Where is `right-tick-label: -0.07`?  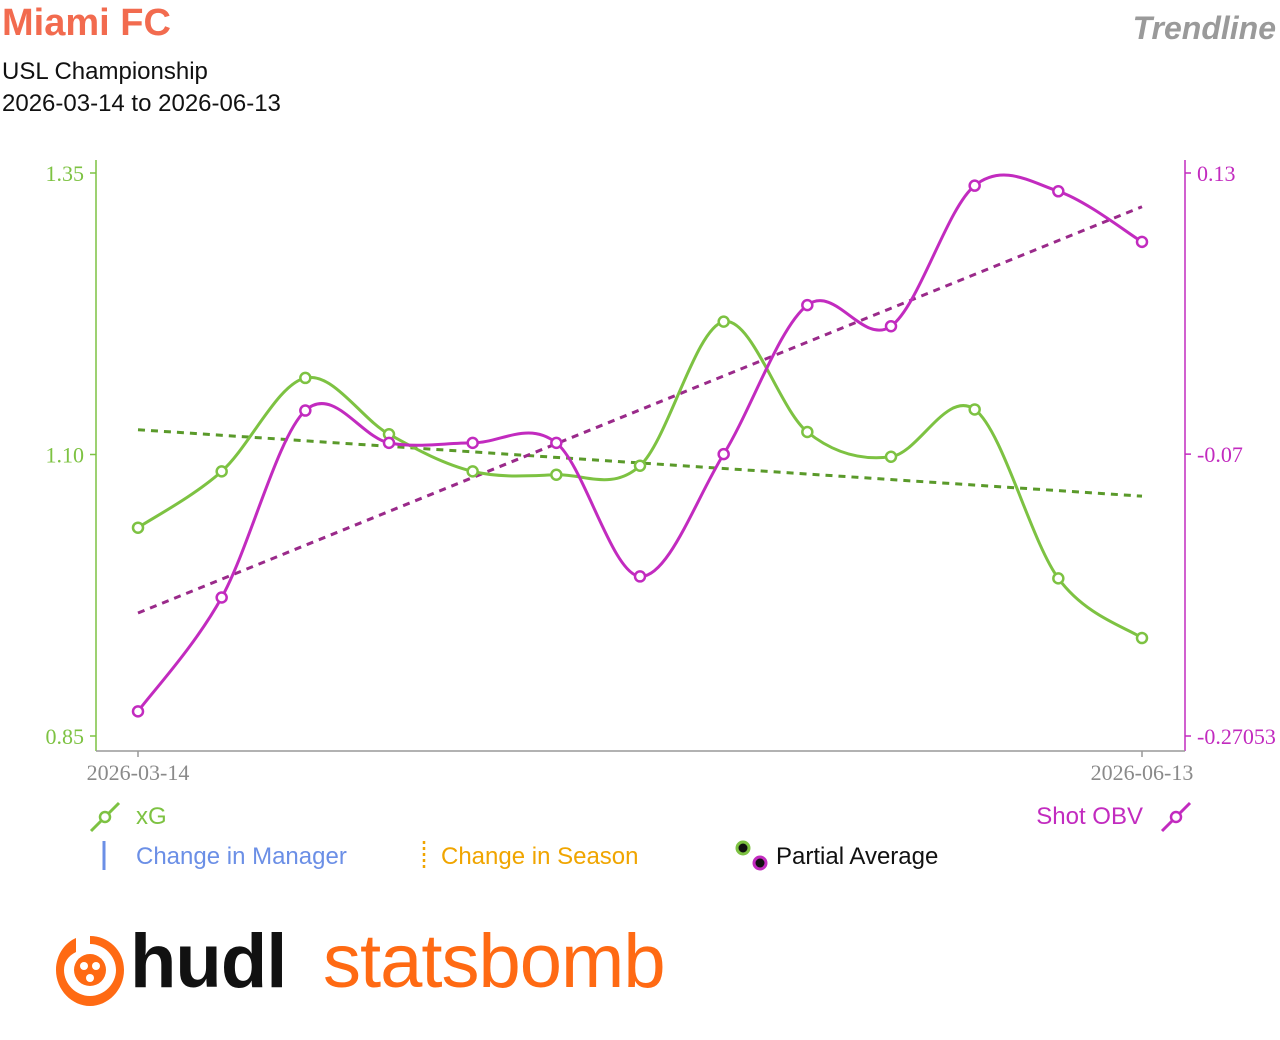
right-tick-label: -0.07 is located at coordinates (1220, 454).